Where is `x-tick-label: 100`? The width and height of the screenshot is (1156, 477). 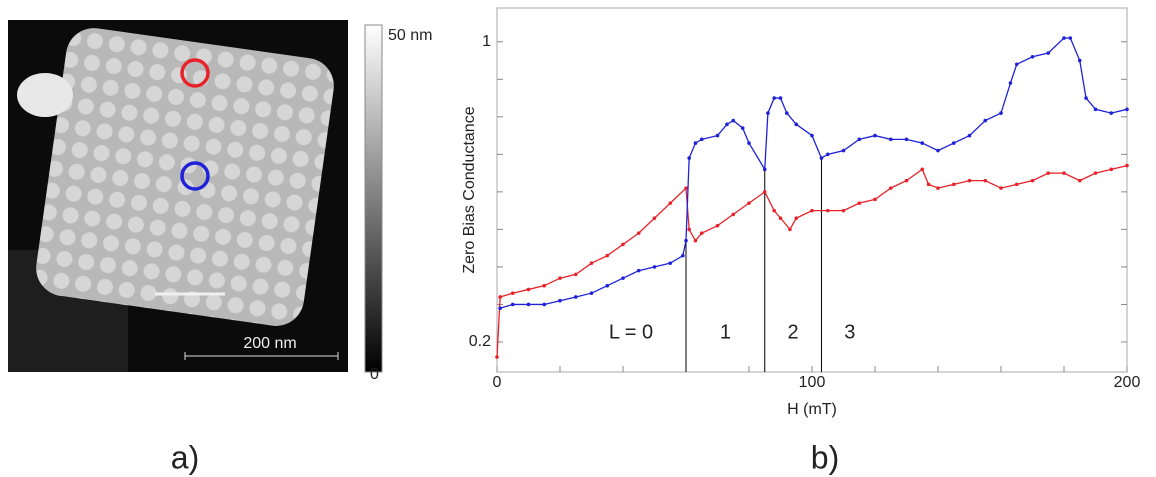
x-tick-label: 100 is located at coordinates (812, 382).